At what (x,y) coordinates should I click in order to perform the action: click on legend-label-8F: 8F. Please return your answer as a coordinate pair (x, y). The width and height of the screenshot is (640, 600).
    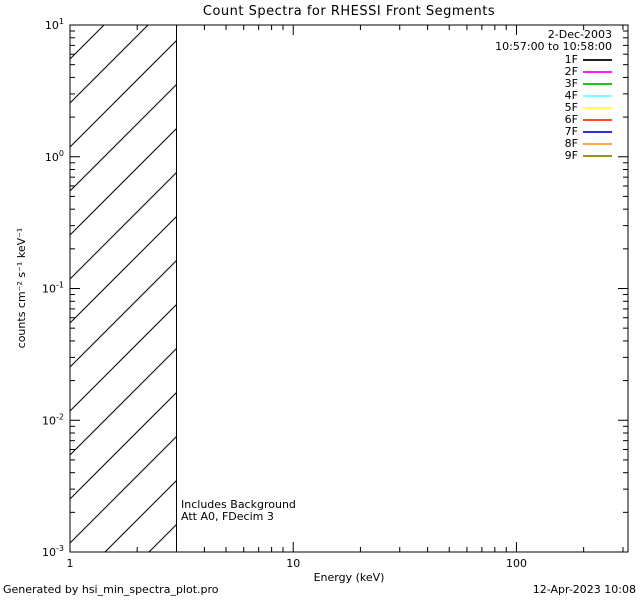
    Looking at the image, I should click on (571, 143).